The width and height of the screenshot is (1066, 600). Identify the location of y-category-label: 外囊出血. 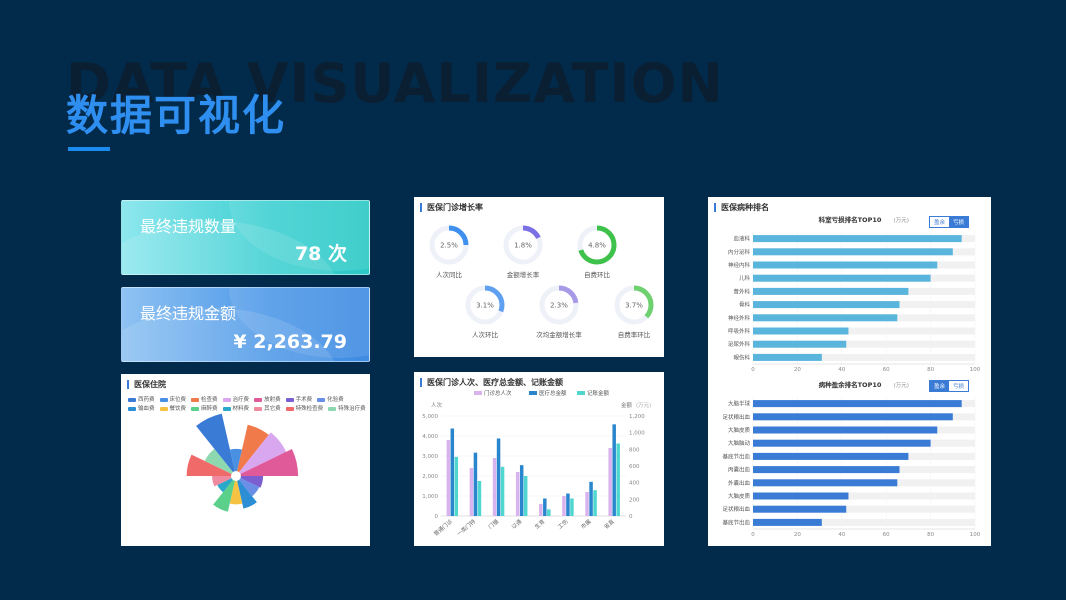
(739, 483).